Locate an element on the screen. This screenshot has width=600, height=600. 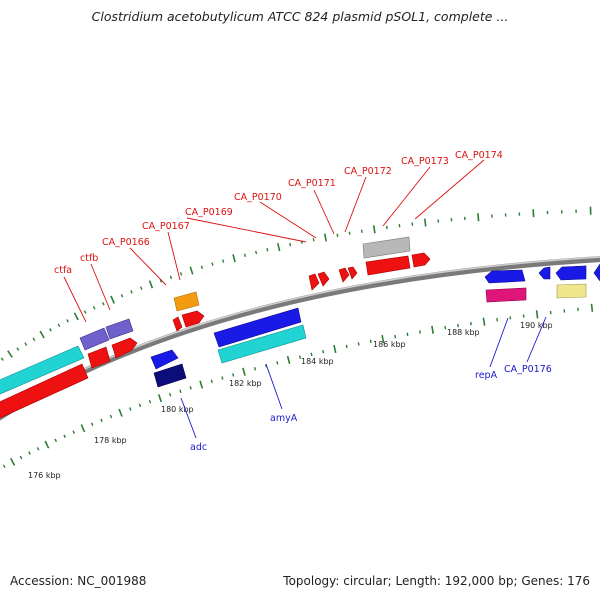
gene-label-CA_P0174: CA_P0174 is located at coordinates (479, 155).